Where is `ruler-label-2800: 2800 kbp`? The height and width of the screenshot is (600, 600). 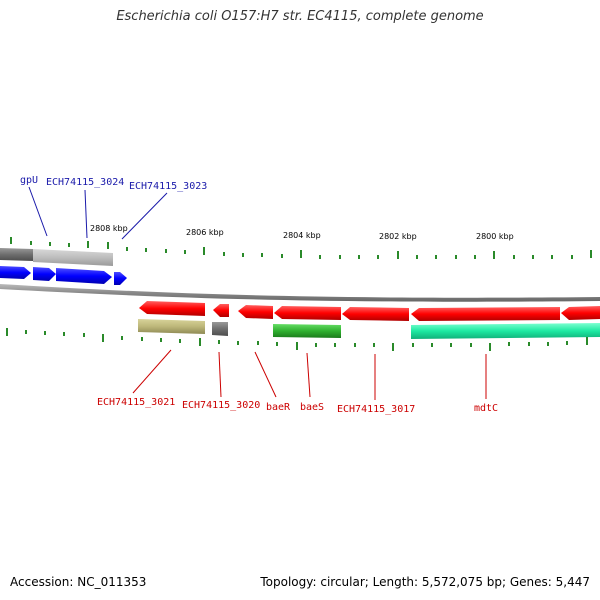
ruler-label-2800: 2800 kbp is located at coordinates (495, 236).